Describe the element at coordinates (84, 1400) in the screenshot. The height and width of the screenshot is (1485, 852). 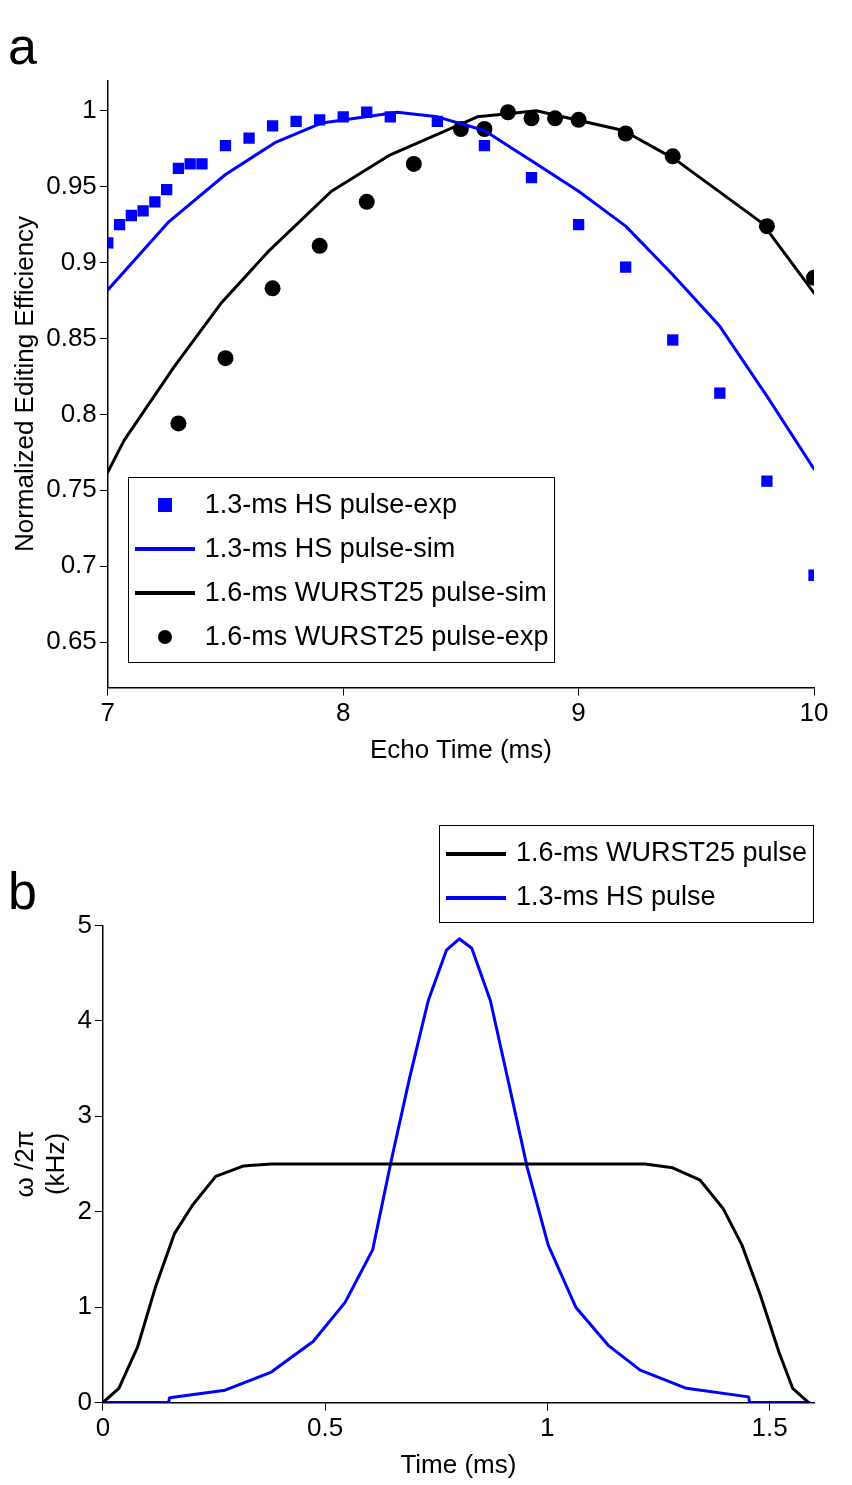
I see `y-tick-label: 0` at that location.